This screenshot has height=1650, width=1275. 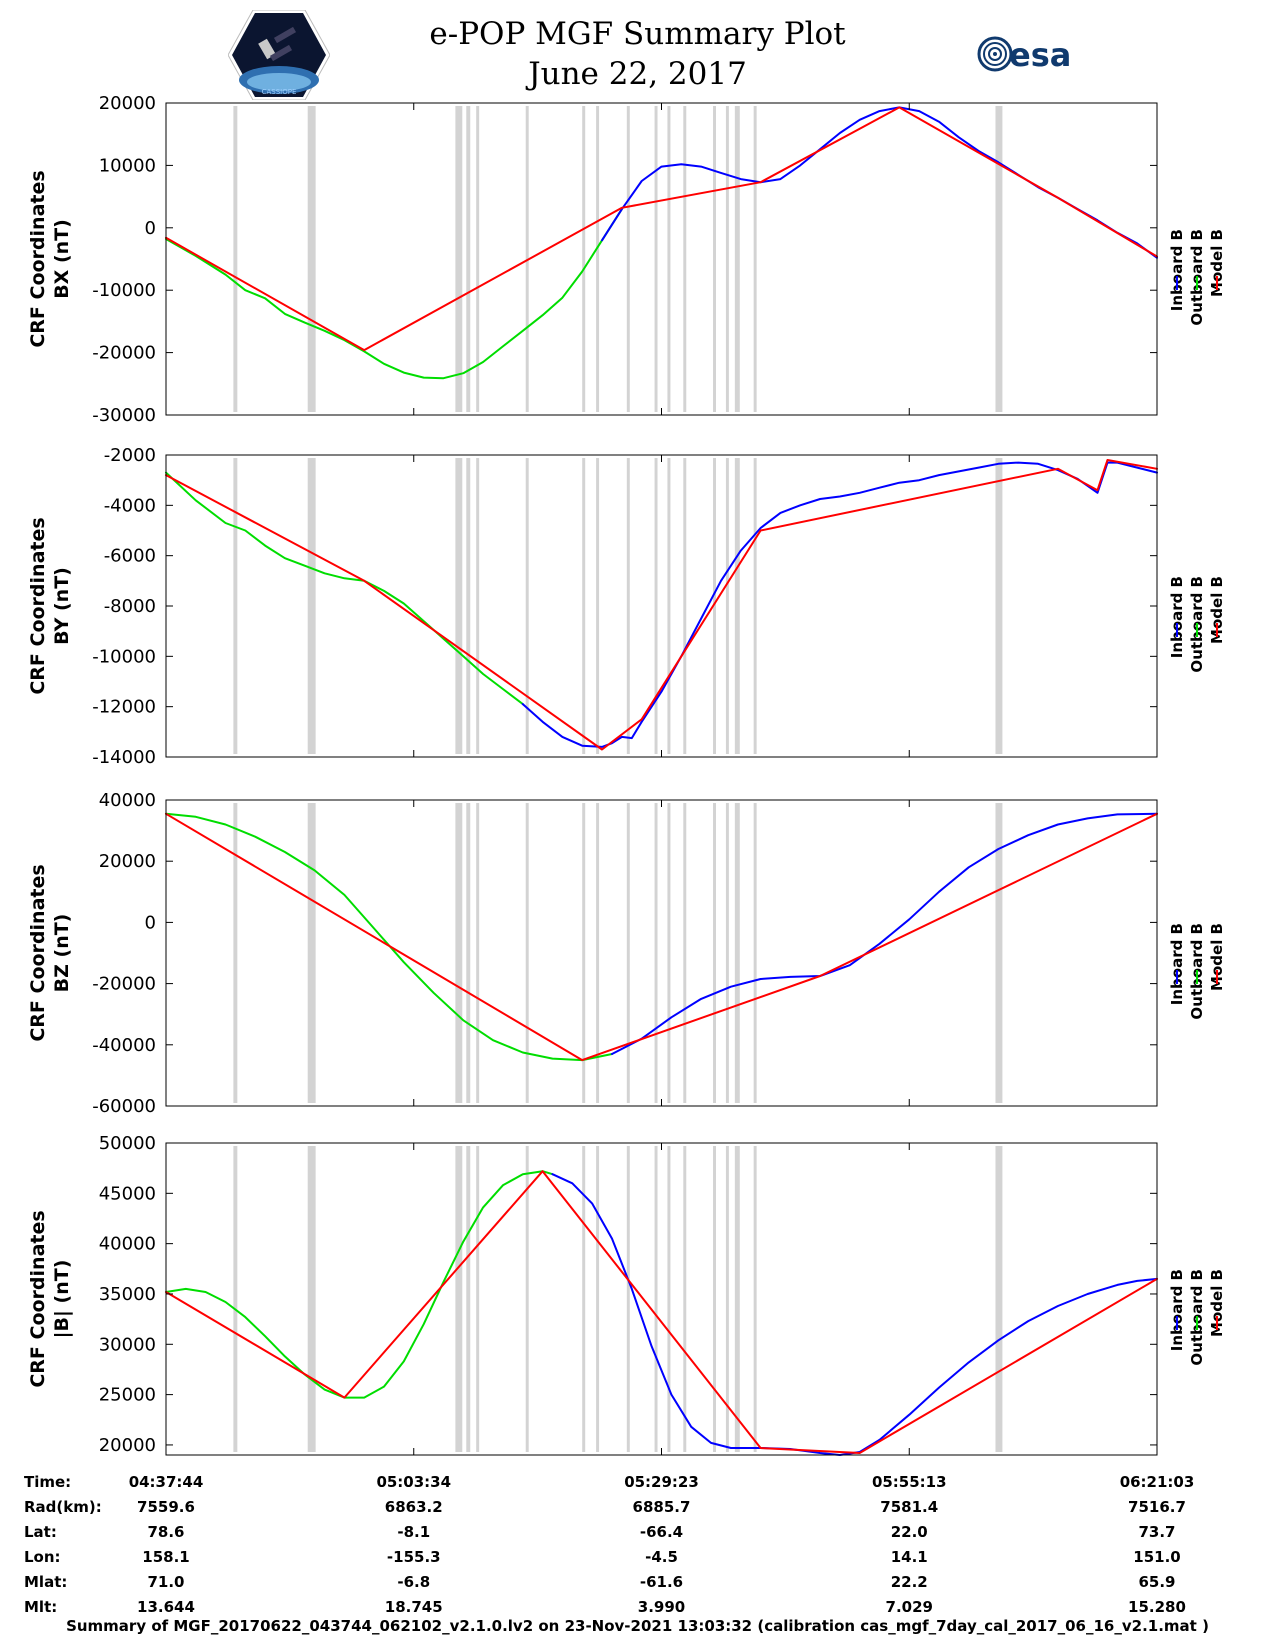 What do you see at coordinates (166, 1507) in the screenshot?
I see `ephemeris-value: 7559.6` at bounding box center [166, 1507].